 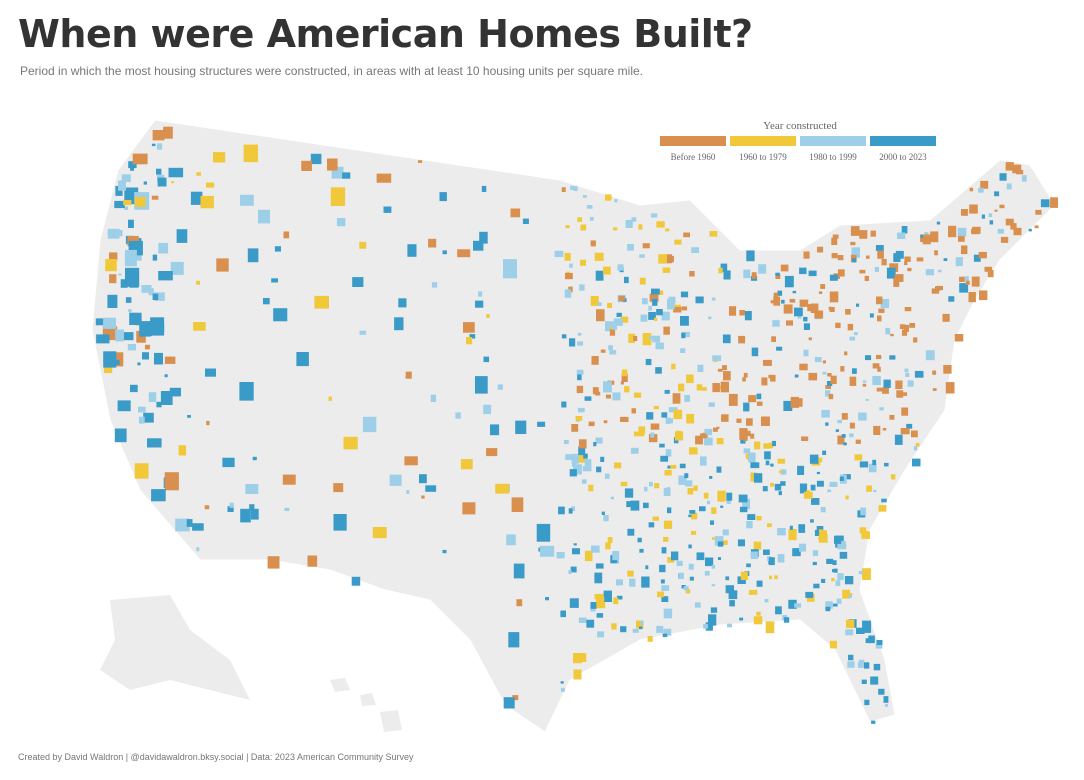 I want to click on legend-label: 2000 to 2023, so click(x=903, y=157).